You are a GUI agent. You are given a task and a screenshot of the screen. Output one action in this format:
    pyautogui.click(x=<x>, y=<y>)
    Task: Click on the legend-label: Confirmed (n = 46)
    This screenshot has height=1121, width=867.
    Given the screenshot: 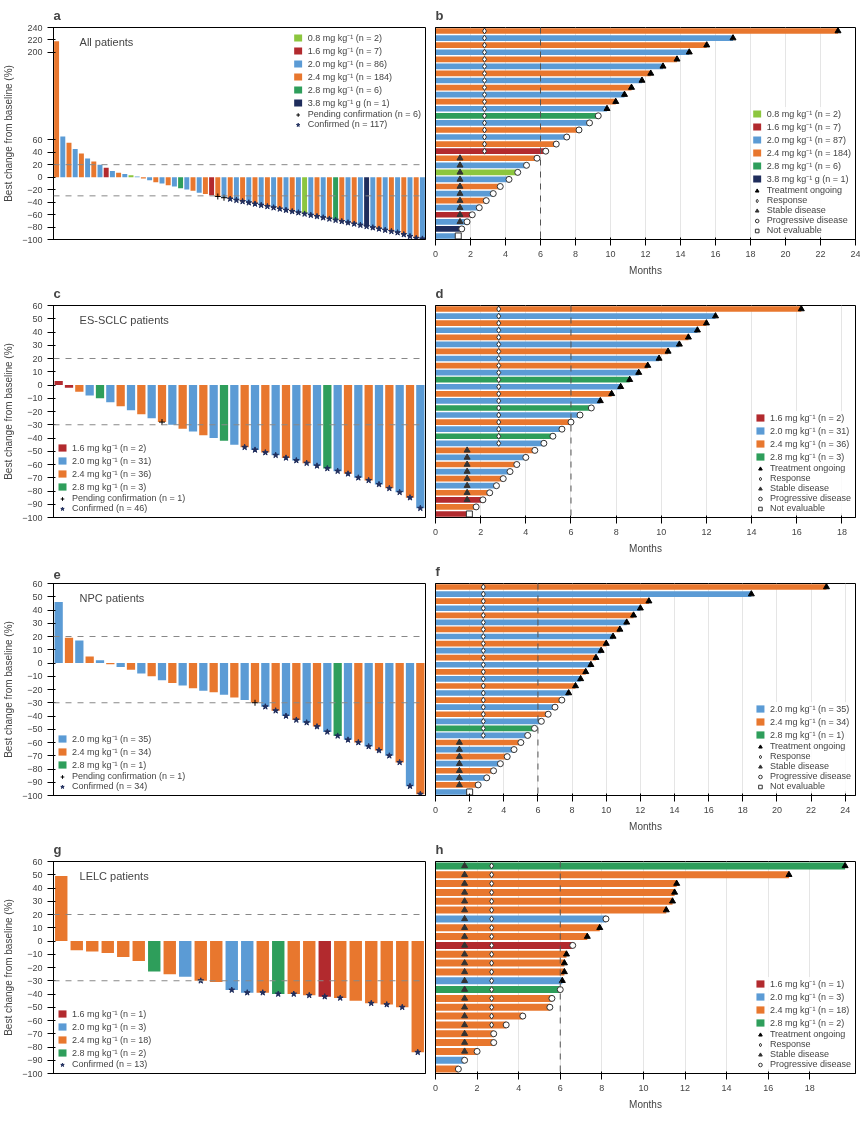 What is the action you would take?
    pyautogui.click(x=110, y=508)
    